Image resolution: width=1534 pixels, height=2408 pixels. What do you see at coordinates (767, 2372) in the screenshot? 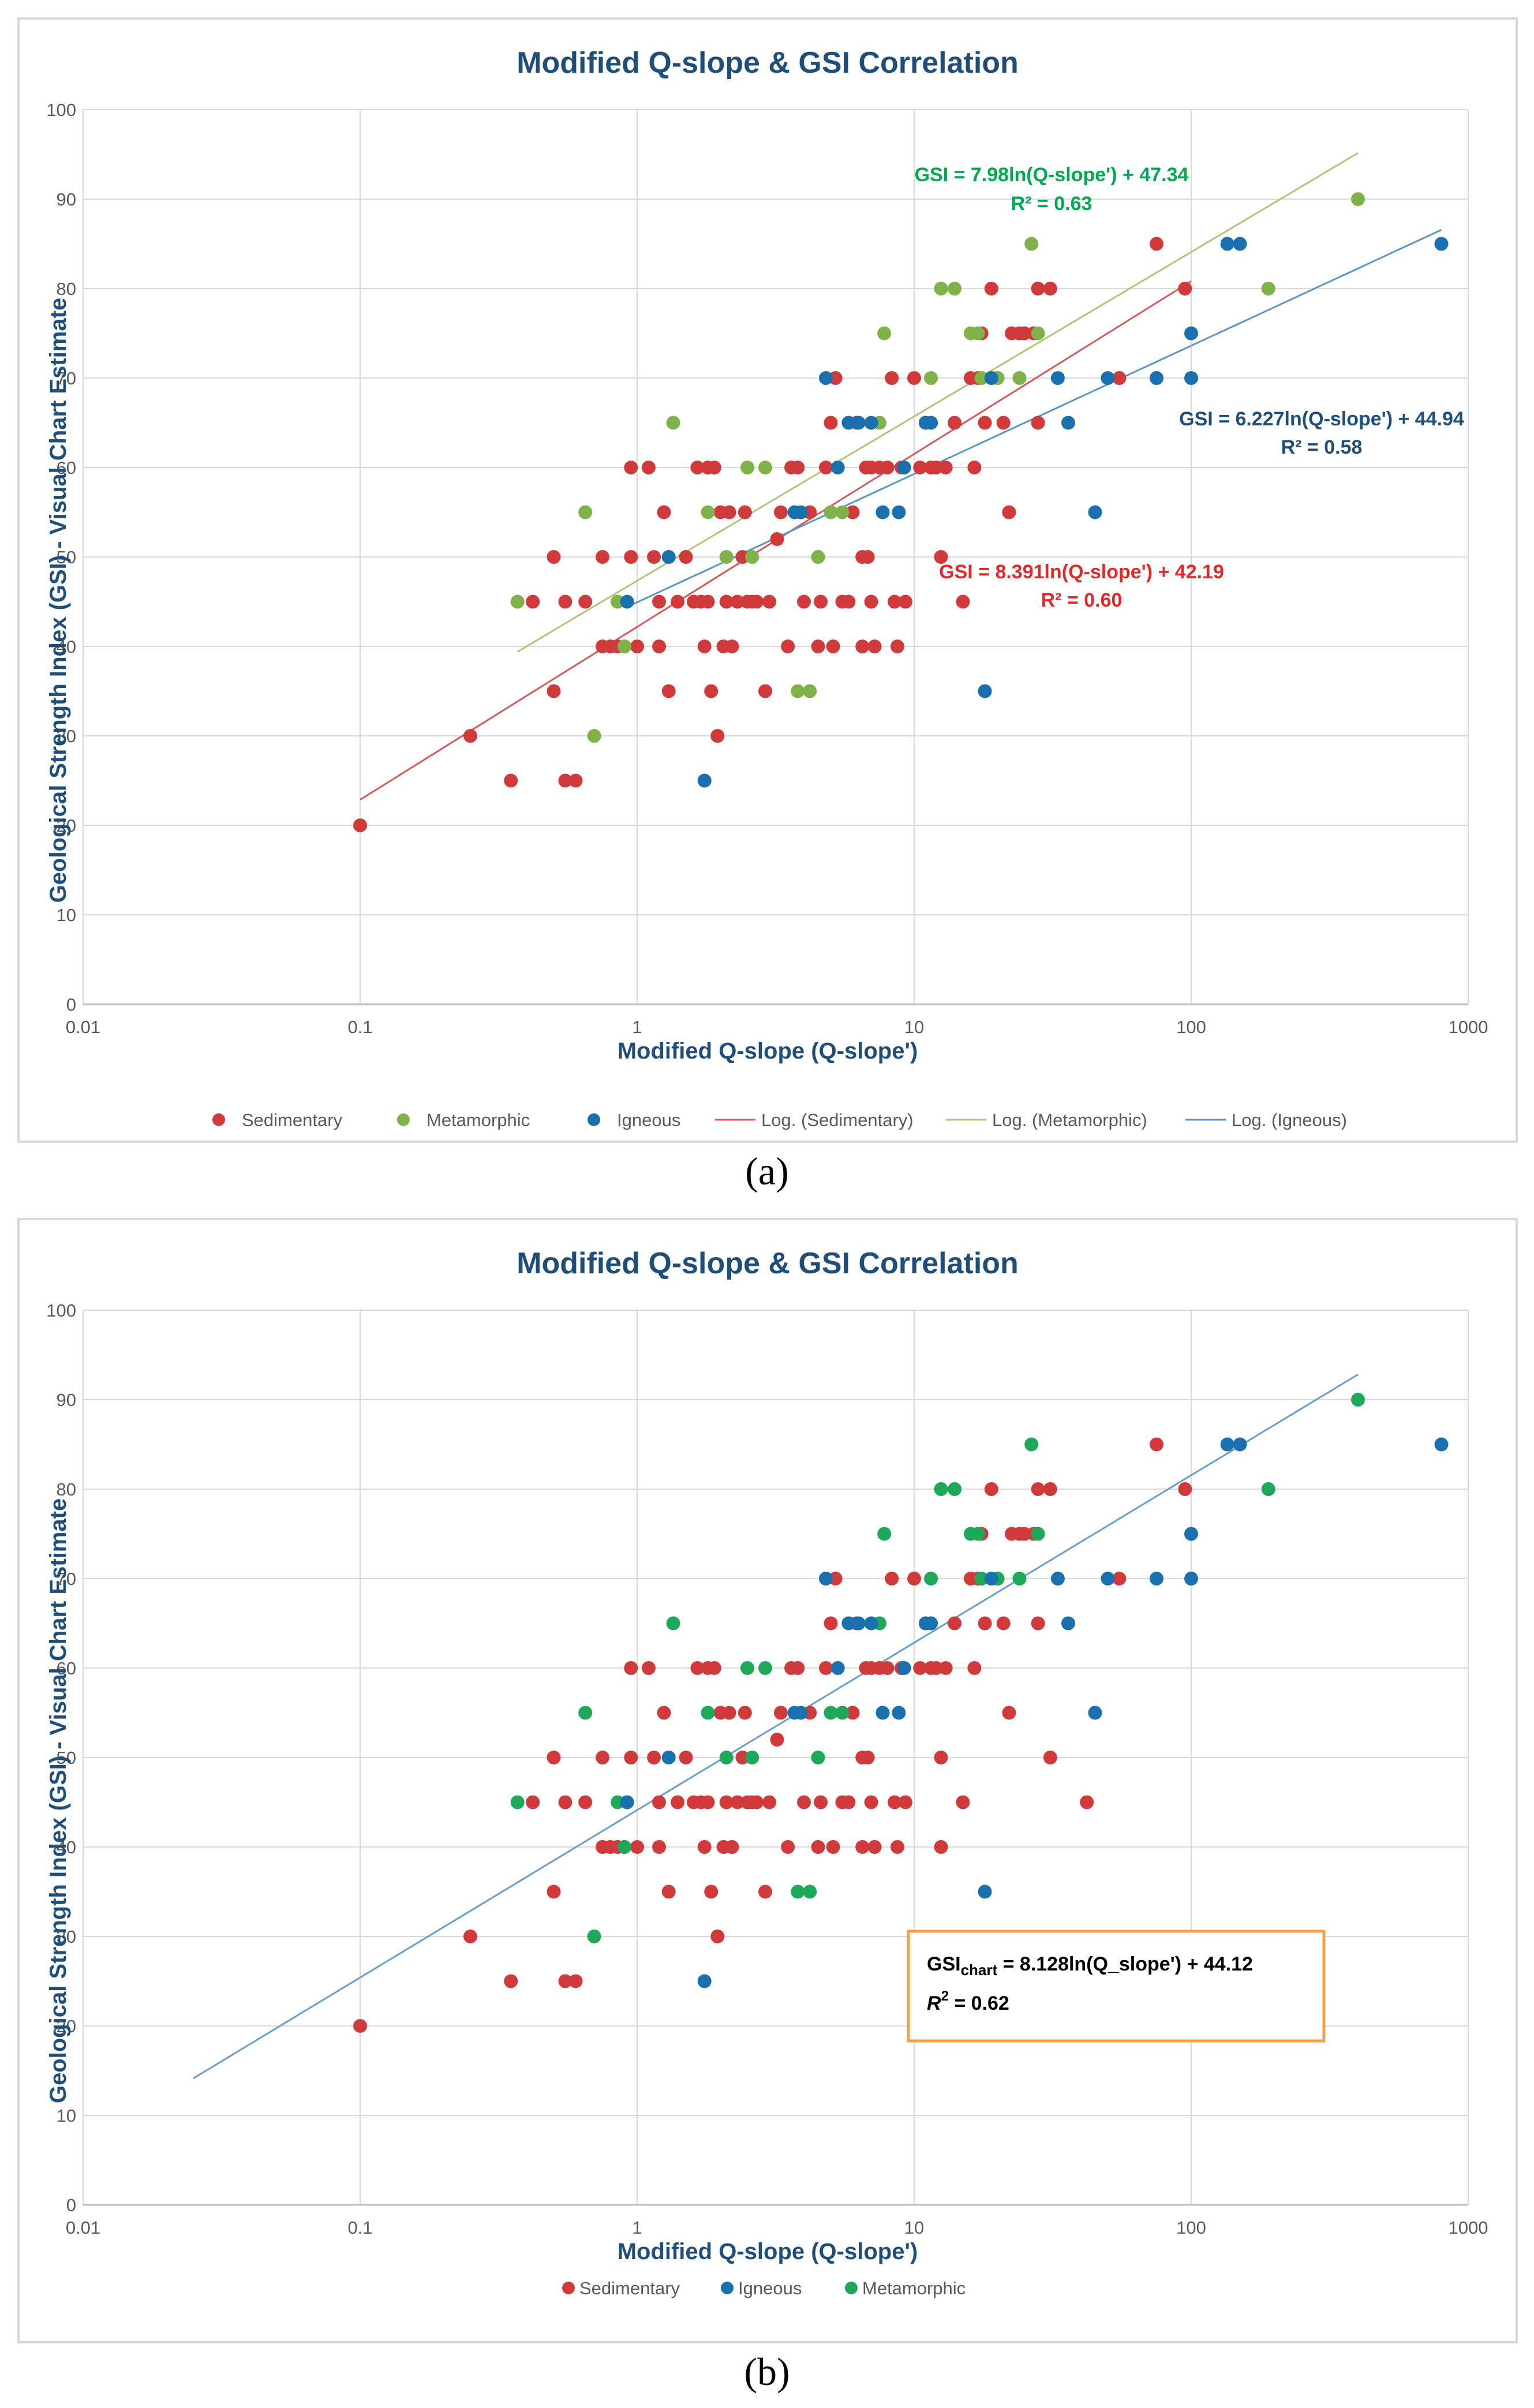
I see `caption-b: (b)` at bounding box center [767, 2372].